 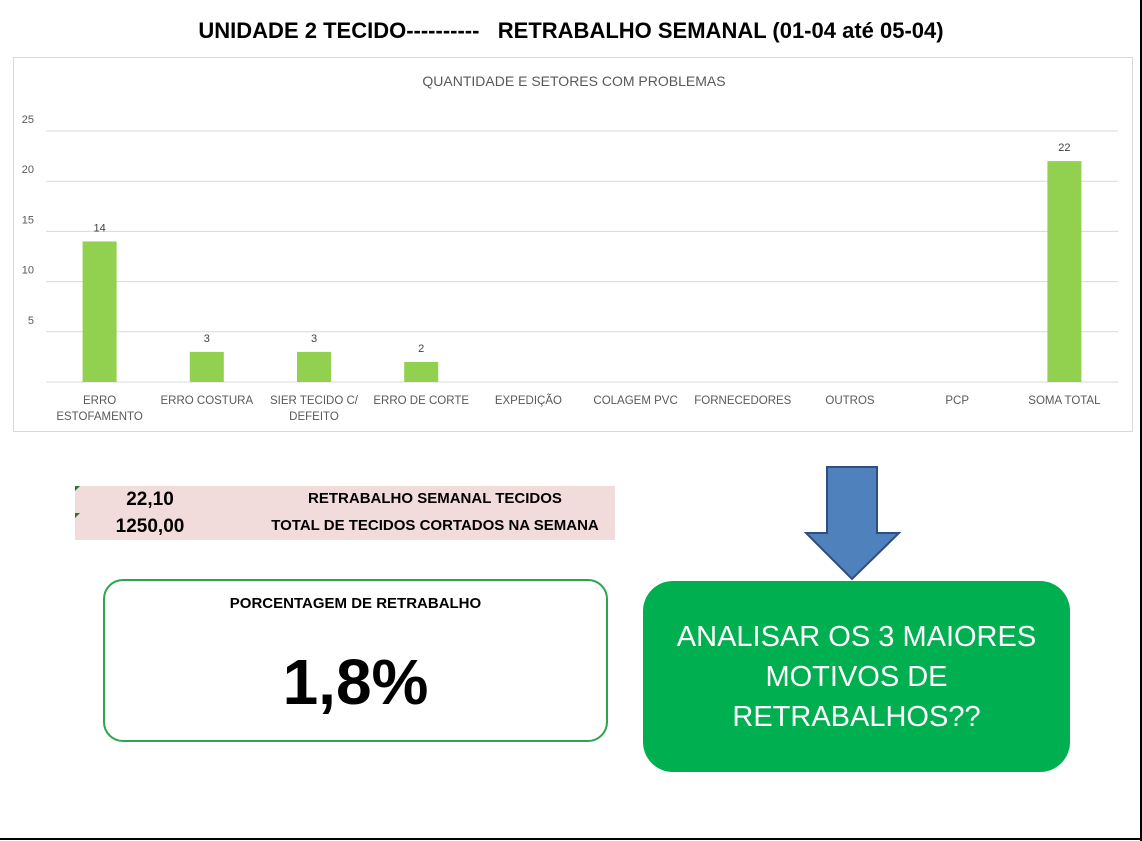 What do you see at coordinates (1141, 420) in the screenshot?
I see `window-border-right` at bounding box center [1141, 420].